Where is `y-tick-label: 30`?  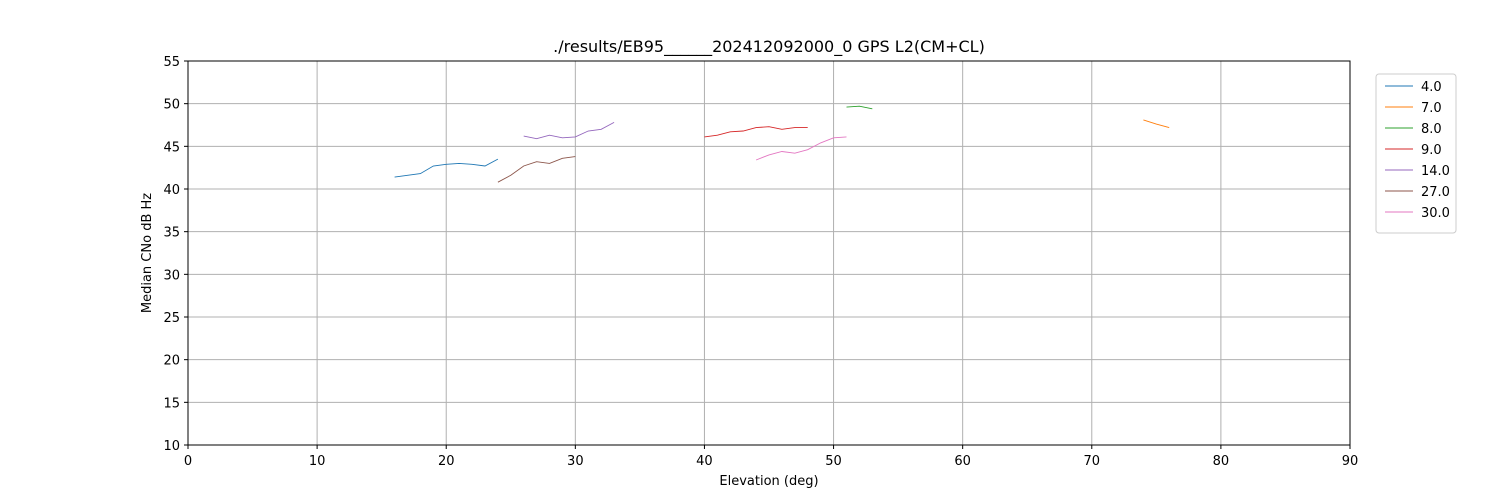 y-tick-label: 30 is located at coordinates (171, 275).